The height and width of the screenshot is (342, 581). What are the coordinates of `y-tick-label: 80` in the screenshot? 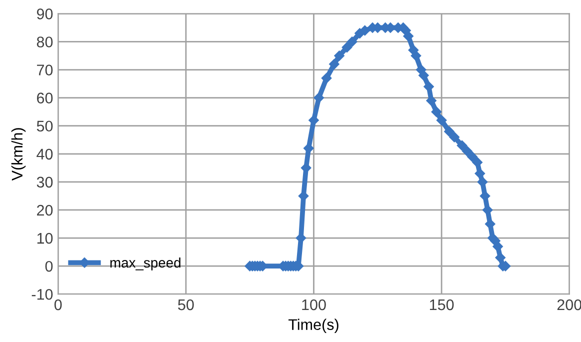 It's located at (44, 42).